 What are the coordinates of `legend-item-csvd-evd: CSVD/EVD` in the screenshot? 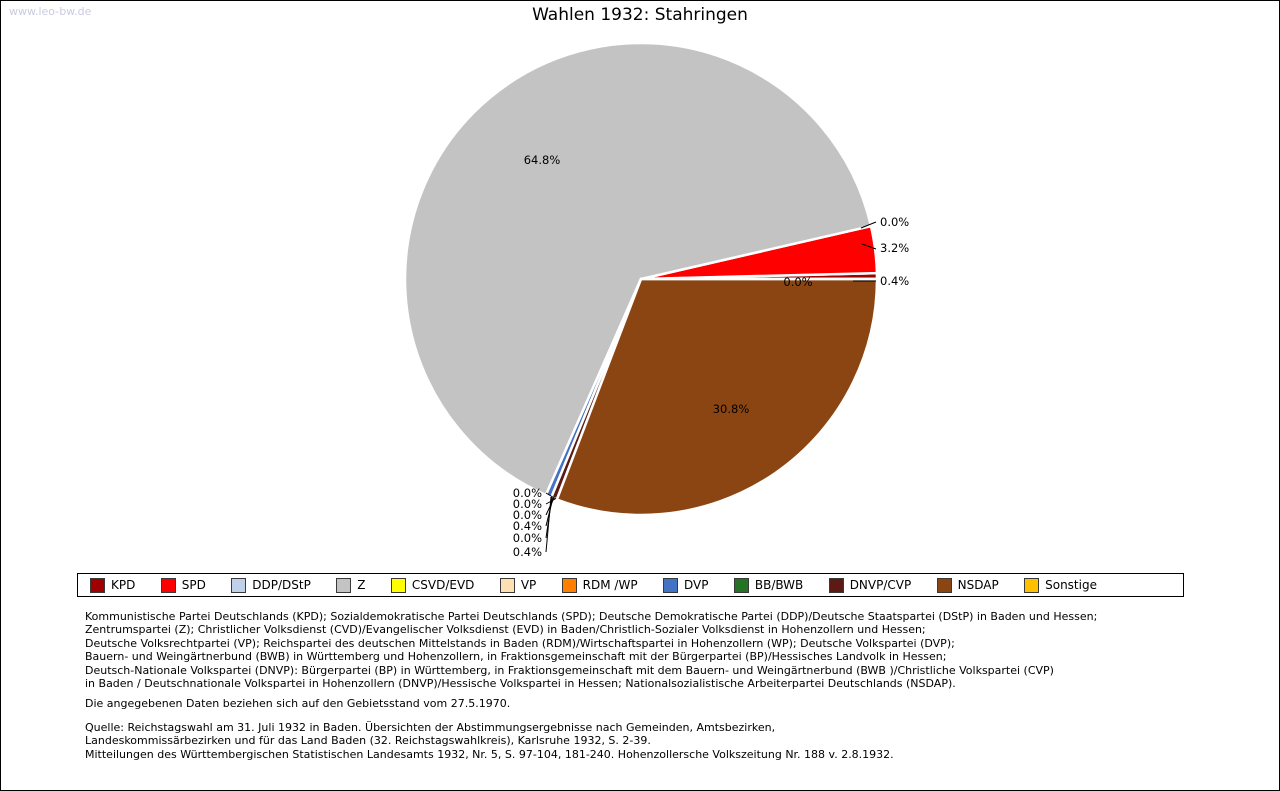 It's located at (432, 585).